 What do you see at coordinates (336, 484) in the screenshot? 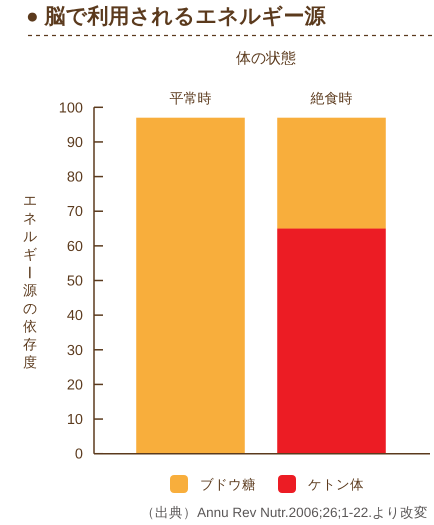
I see `legend-label: ケトン体` at bounding box center [336, 484].